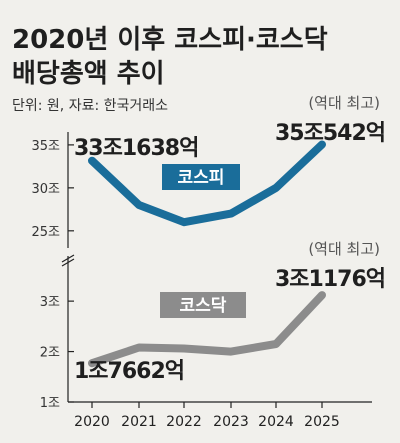  Describe the element at coordinates (330, 279) in the screenshot. I see `kosdaq-end-annotation: 3조1176억` at that location.